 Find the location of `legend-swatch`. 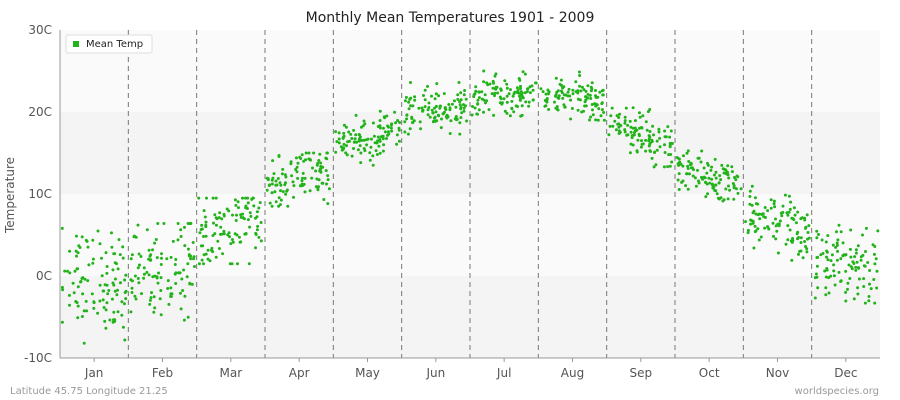

legend-swatch is located at coordinates (76, 44).